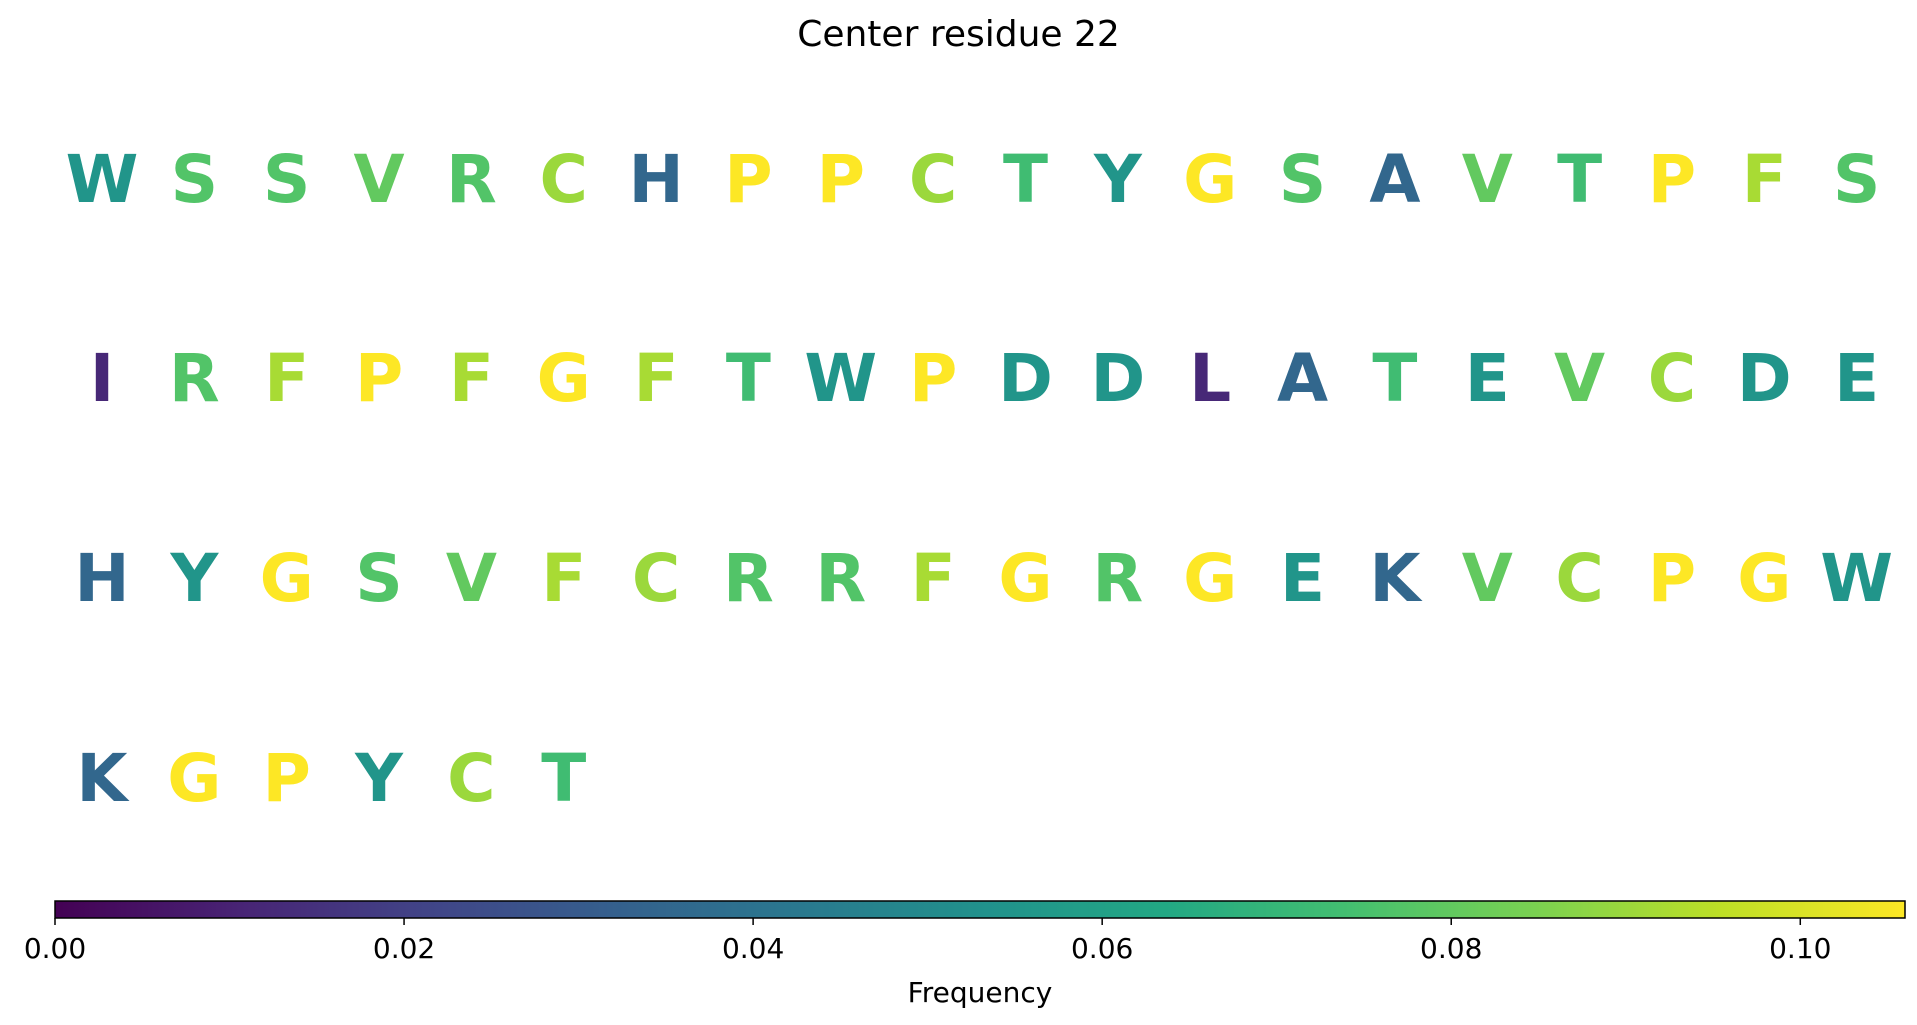 Image resolution: width=1917 pixels, height=1025 pixels. I want to click on colorbar-label: Frequency, so click(980, 992).